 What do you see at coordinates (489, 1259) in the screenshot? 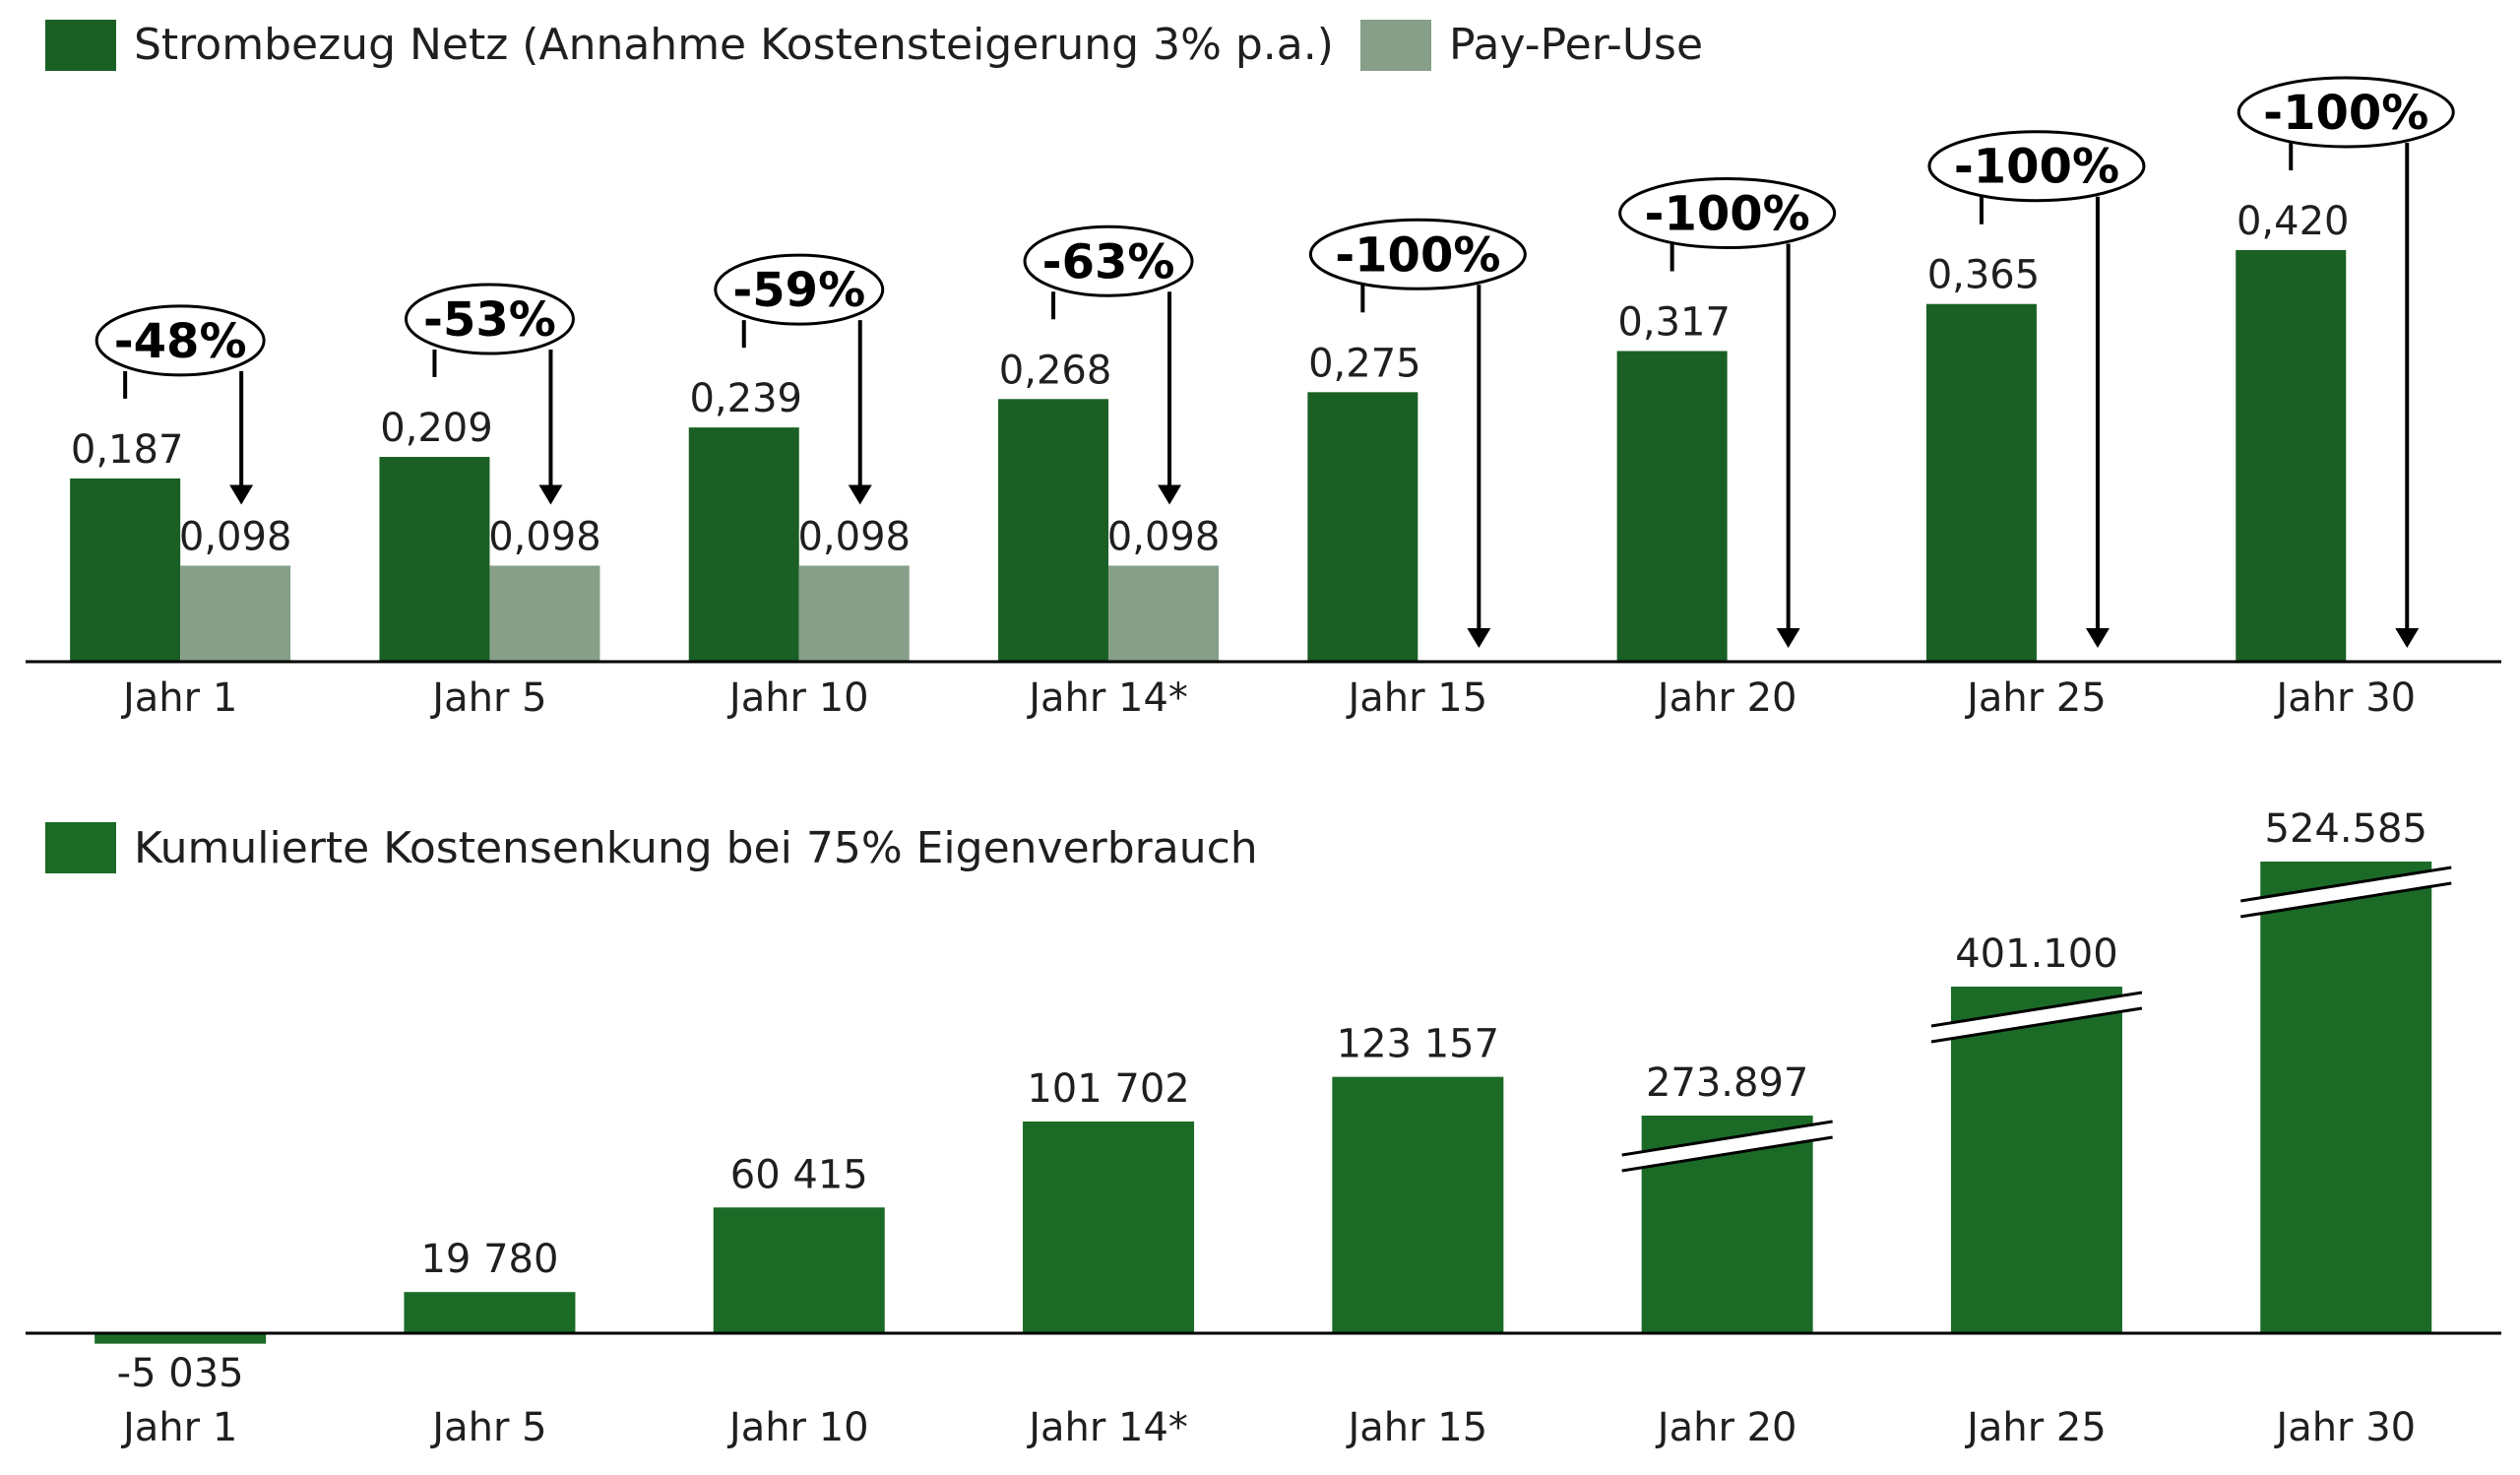
I see `value-label-kostensenkung-1: 19 780` at bounding box center [489, 1259].